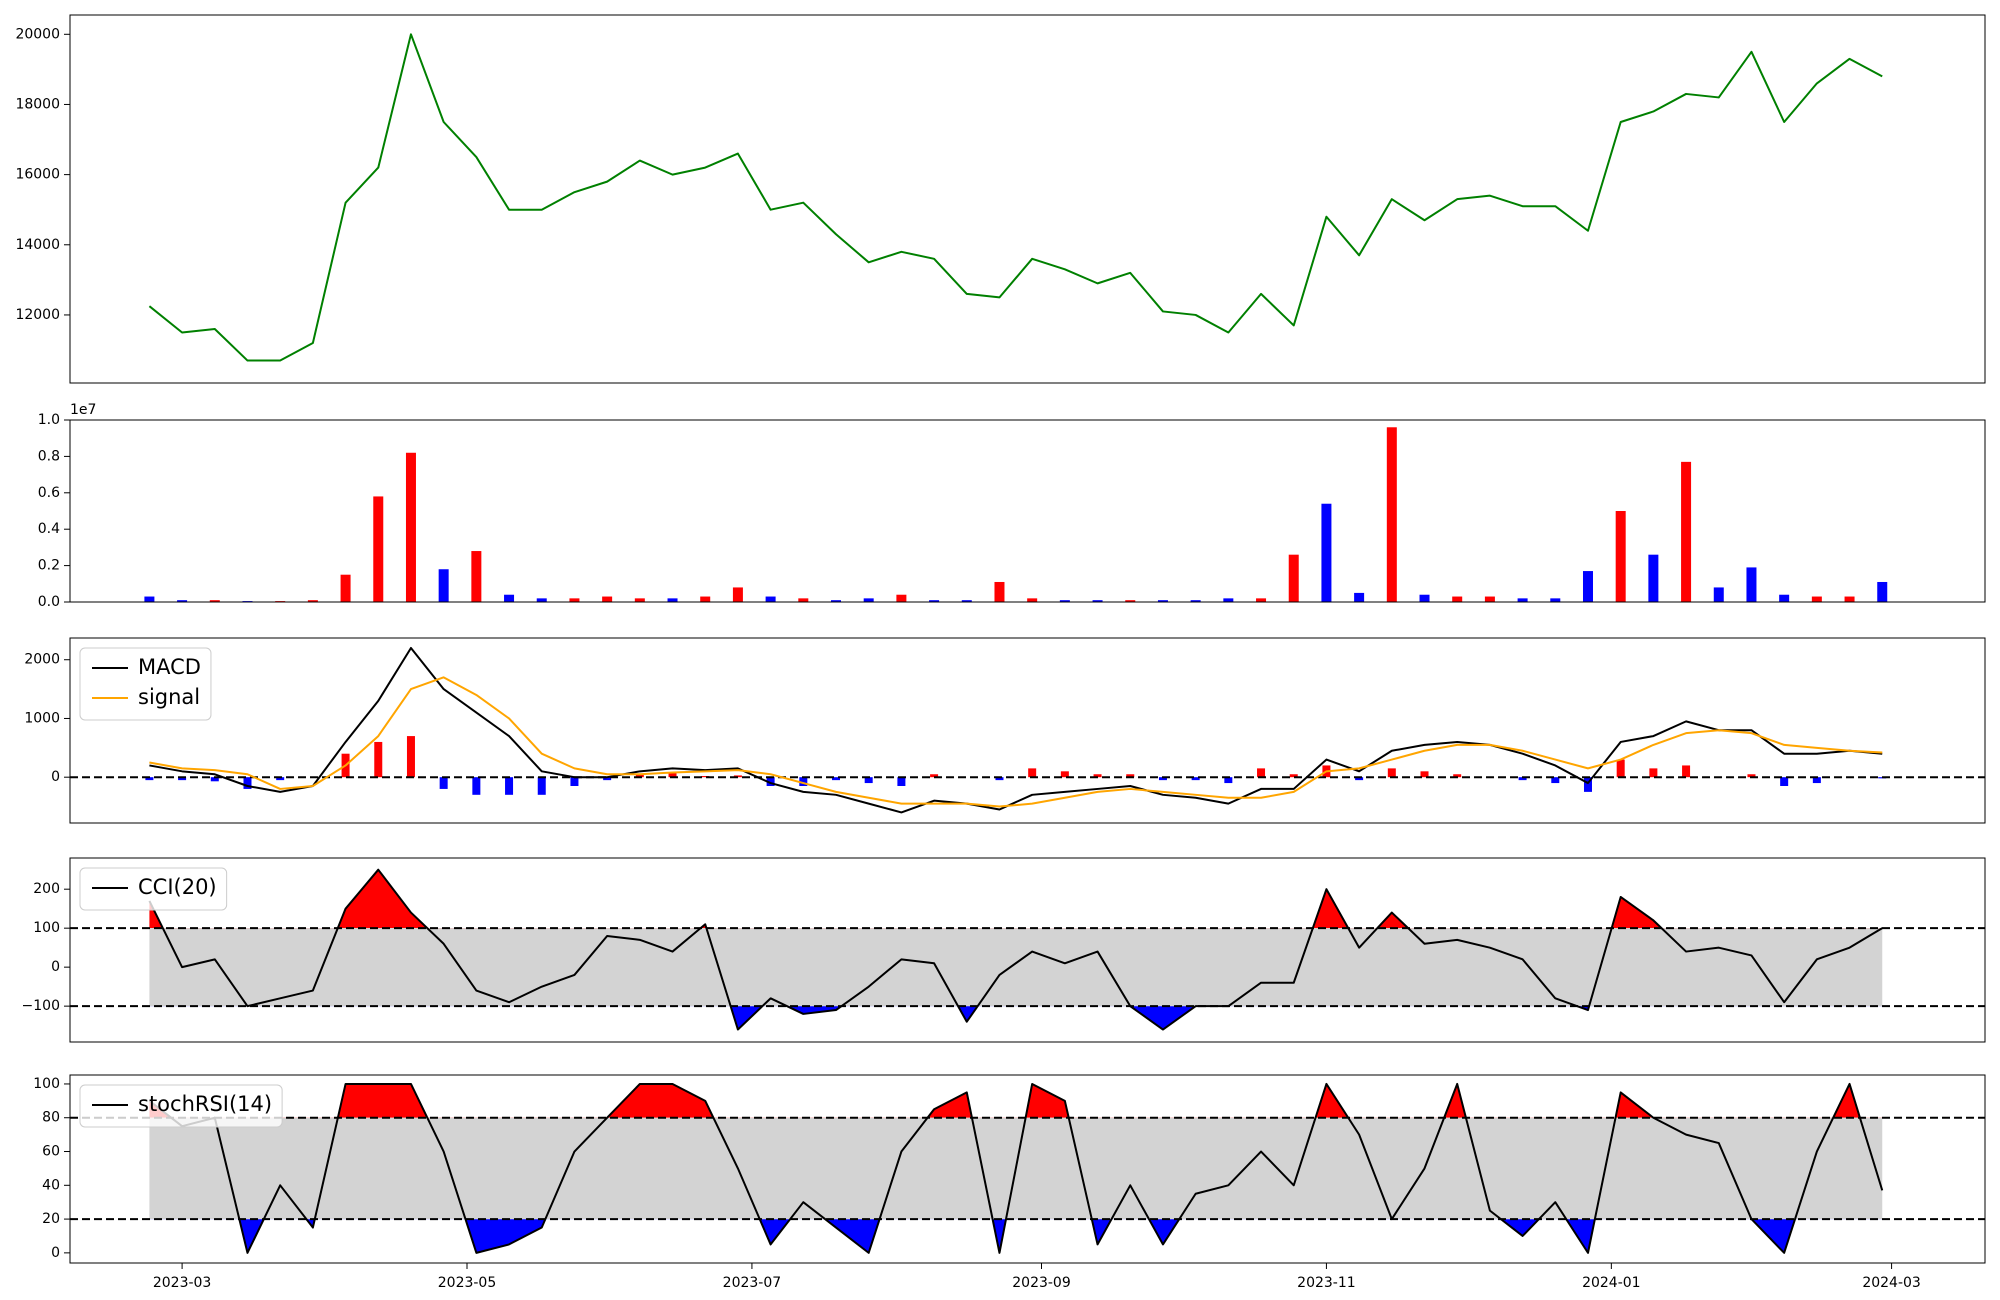  I want to click on y-tick-label: 80, so click(51, 1118).